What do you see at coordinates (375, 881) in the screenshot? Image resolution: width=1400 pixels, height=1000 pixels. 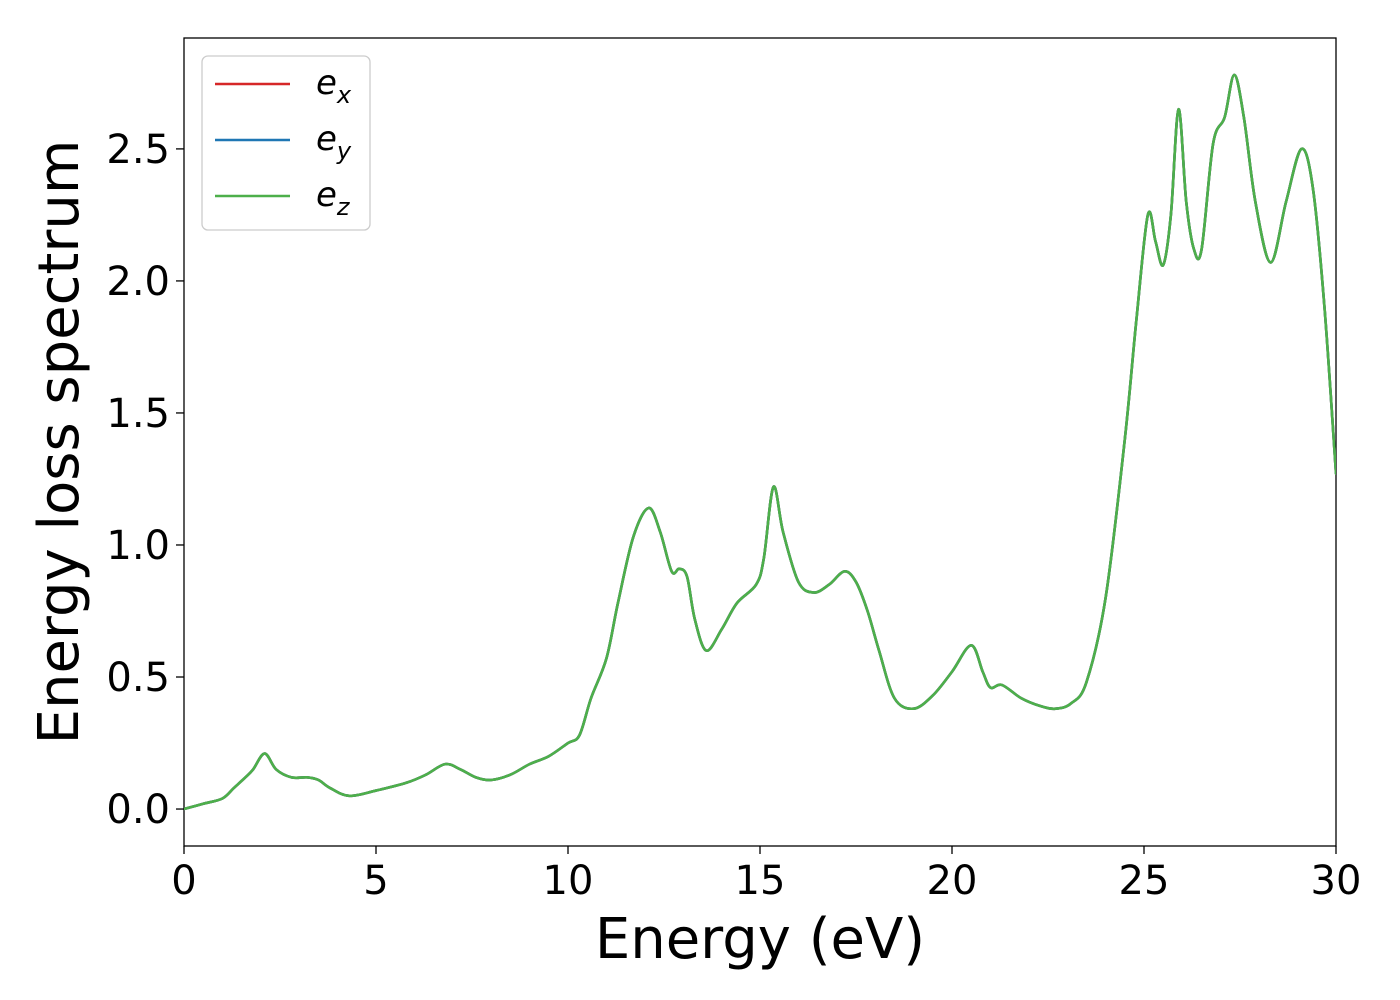 I see `x-tick-label: 5` at bounding box center [375, 881].